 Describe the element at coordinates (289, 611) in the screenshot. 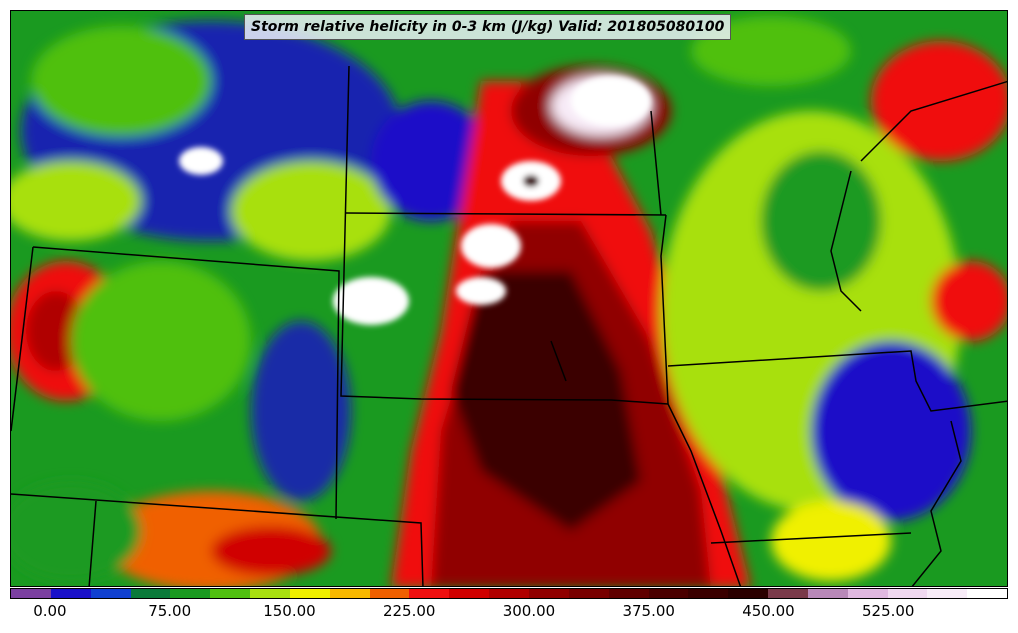

I see `colorbar-tick-label: 150.00` at that location.